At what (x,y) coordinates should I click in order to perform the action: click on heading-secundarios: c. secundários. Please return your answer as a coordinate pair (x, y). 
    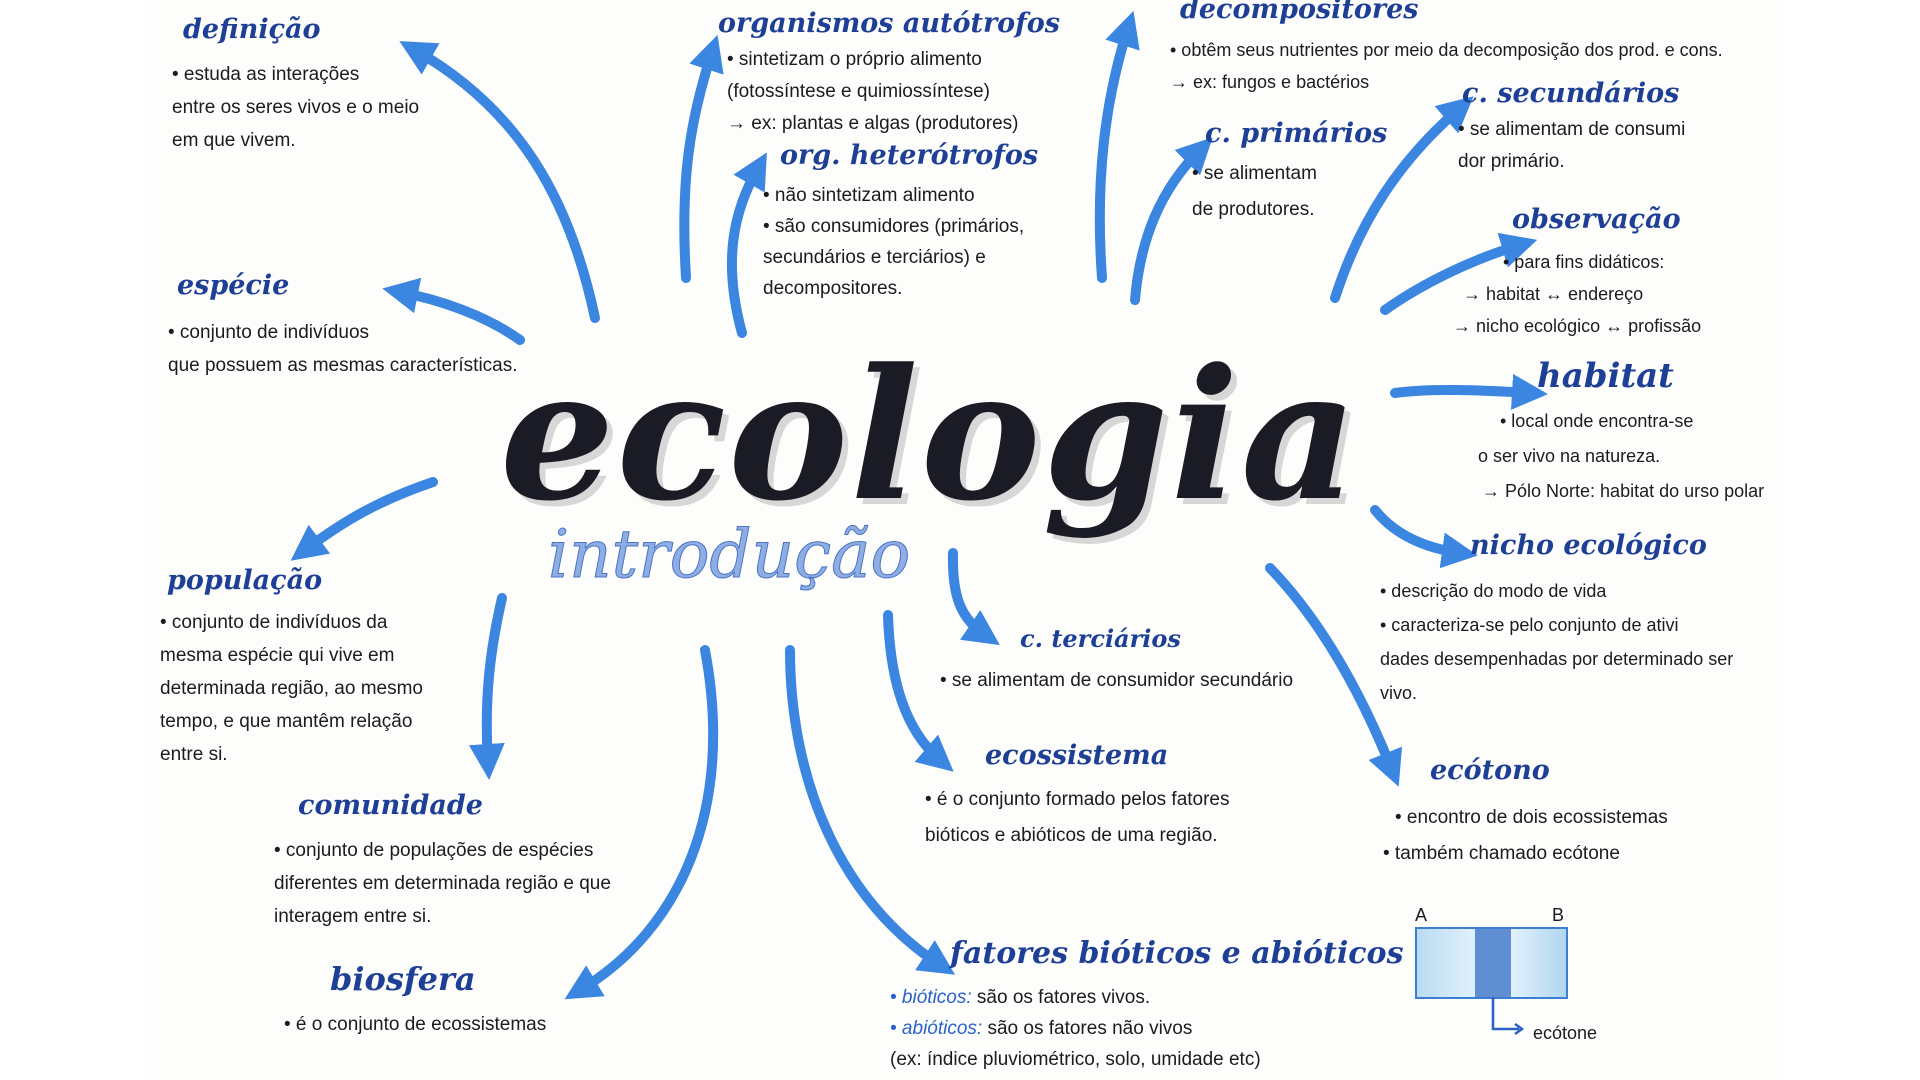
    Looking at the image, I should click on (1571, 93).